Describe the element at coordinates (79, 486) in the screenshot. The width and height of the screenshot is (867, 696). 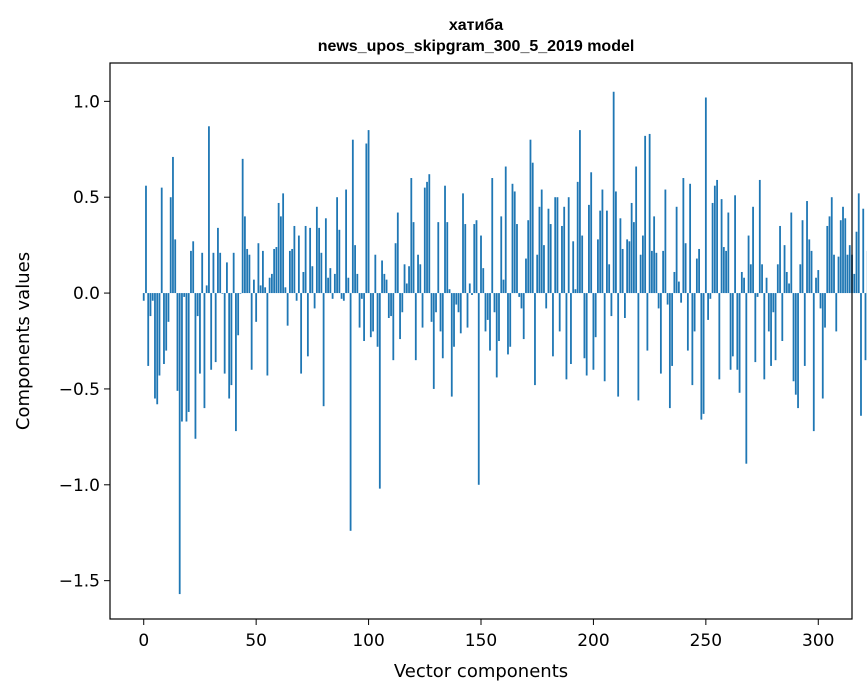
I see `y-tick-label: −1.0` at that location.